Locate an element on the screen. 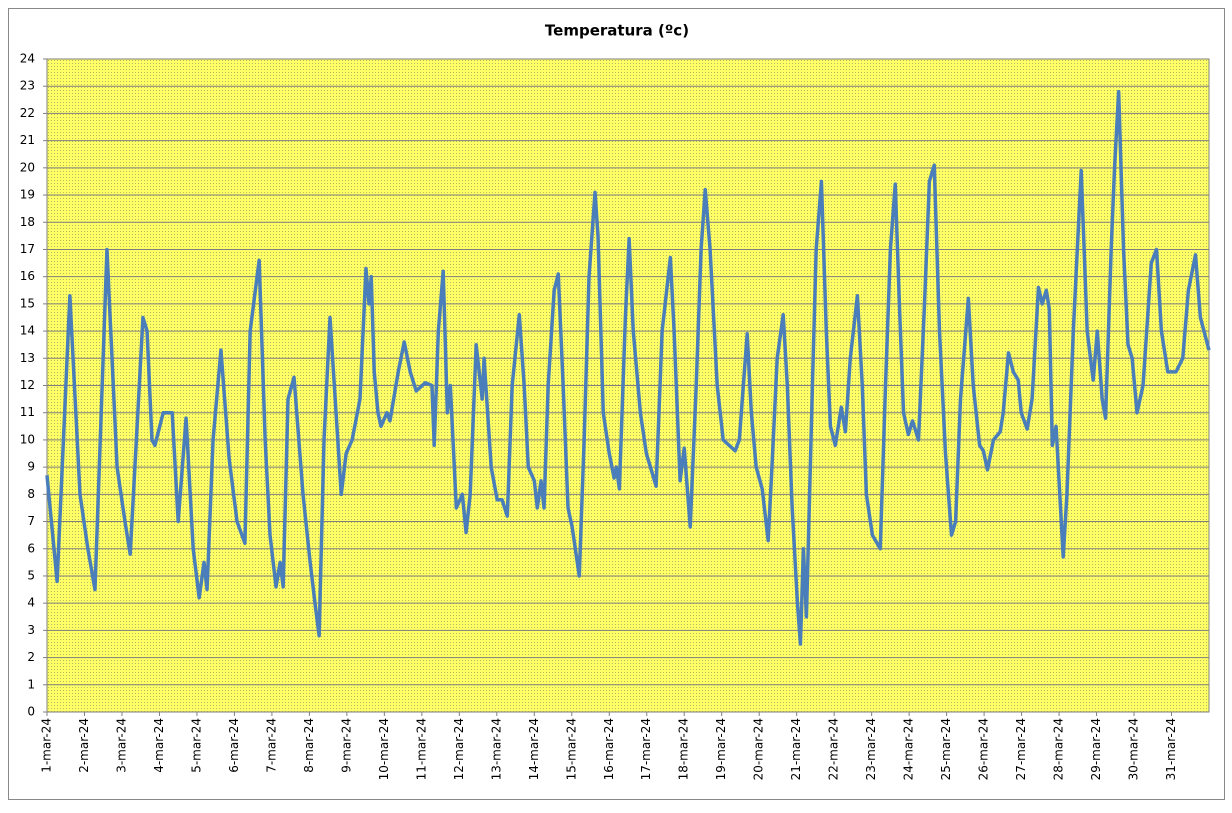  y-tick-label: 1 is located at coordinates (31, 684).